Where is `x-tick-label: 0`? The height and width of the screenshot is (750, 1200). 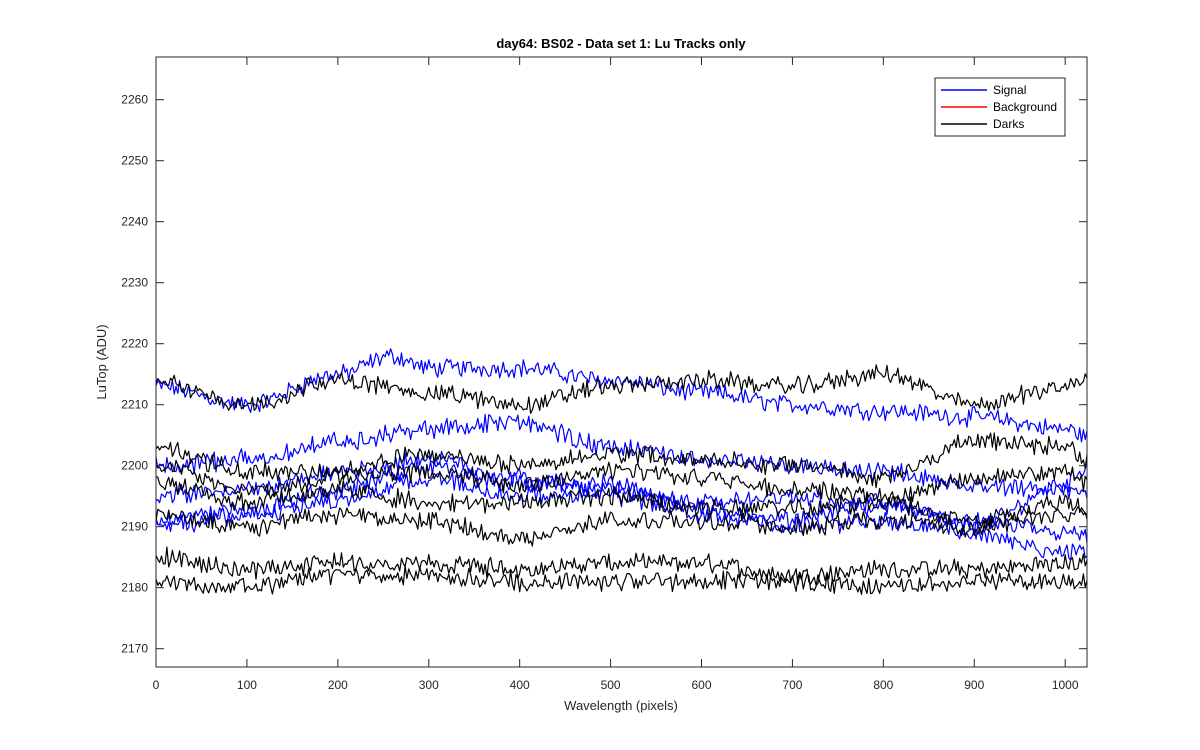 x-tick-label: 0 is located at coordinates (156, 685).